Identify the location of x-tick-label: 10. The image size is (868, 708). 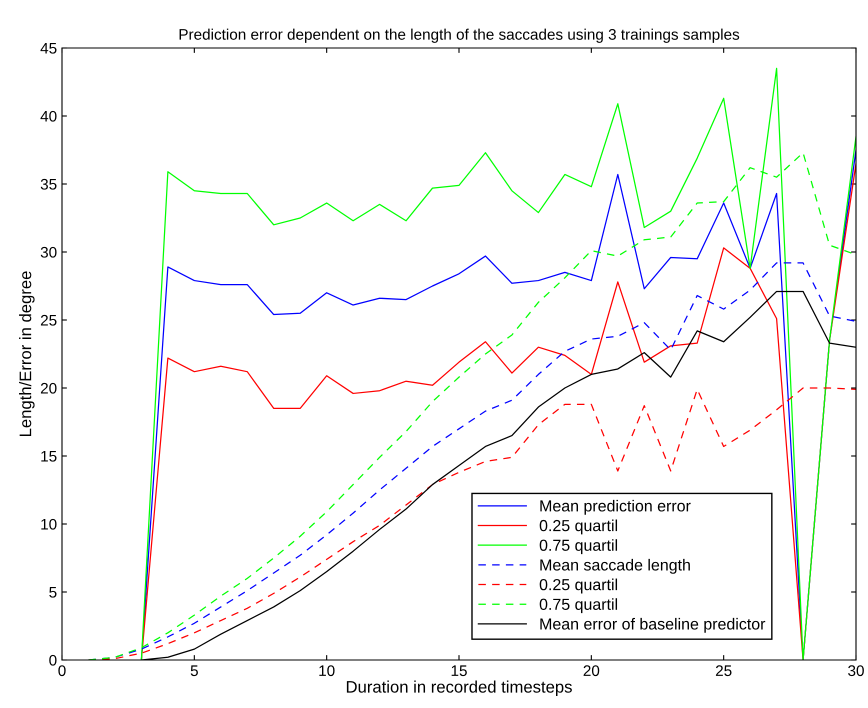
(327, 670).